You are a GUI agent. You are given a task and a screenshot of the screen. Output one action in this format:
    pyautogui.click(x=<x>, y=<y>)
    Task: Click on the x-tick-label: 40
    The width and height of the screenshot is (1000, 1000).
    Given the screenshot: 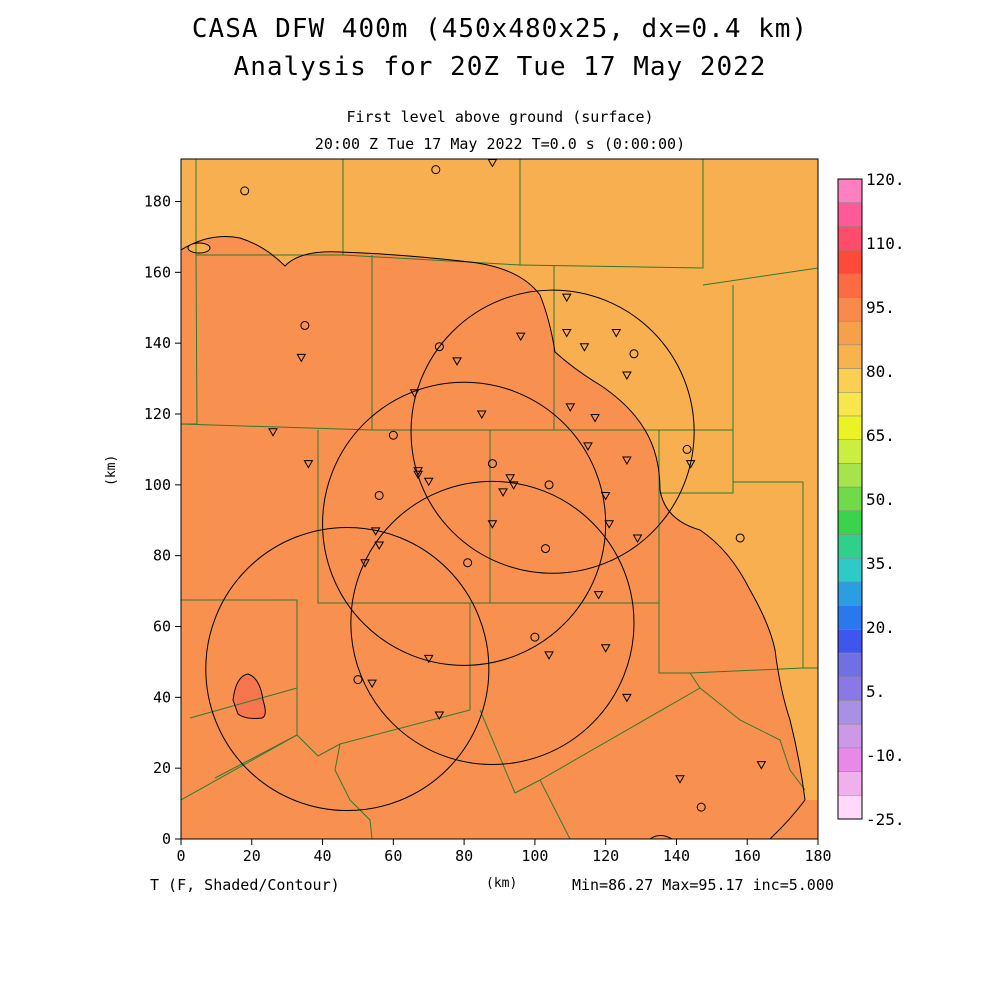 What is the action you would take?
    pyautogui.click(x=323, y=856)
    